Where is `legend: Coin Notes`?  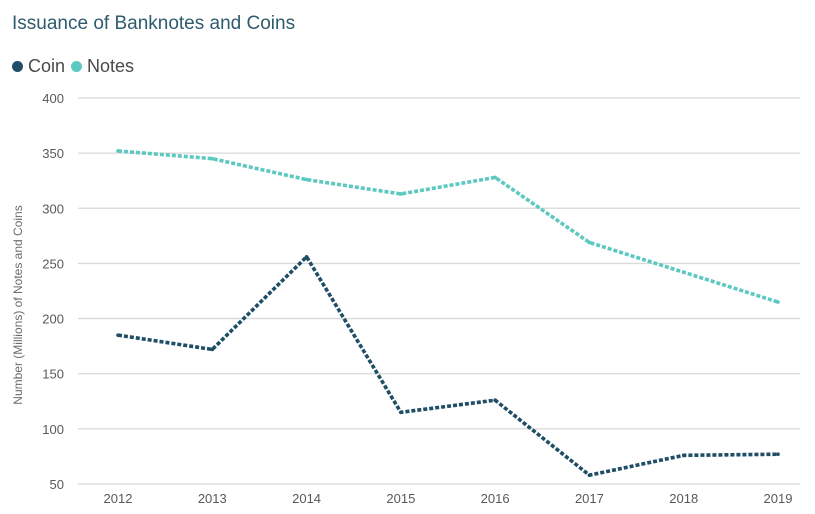
legend: Coin Notes is located at coordinates (76, 66).